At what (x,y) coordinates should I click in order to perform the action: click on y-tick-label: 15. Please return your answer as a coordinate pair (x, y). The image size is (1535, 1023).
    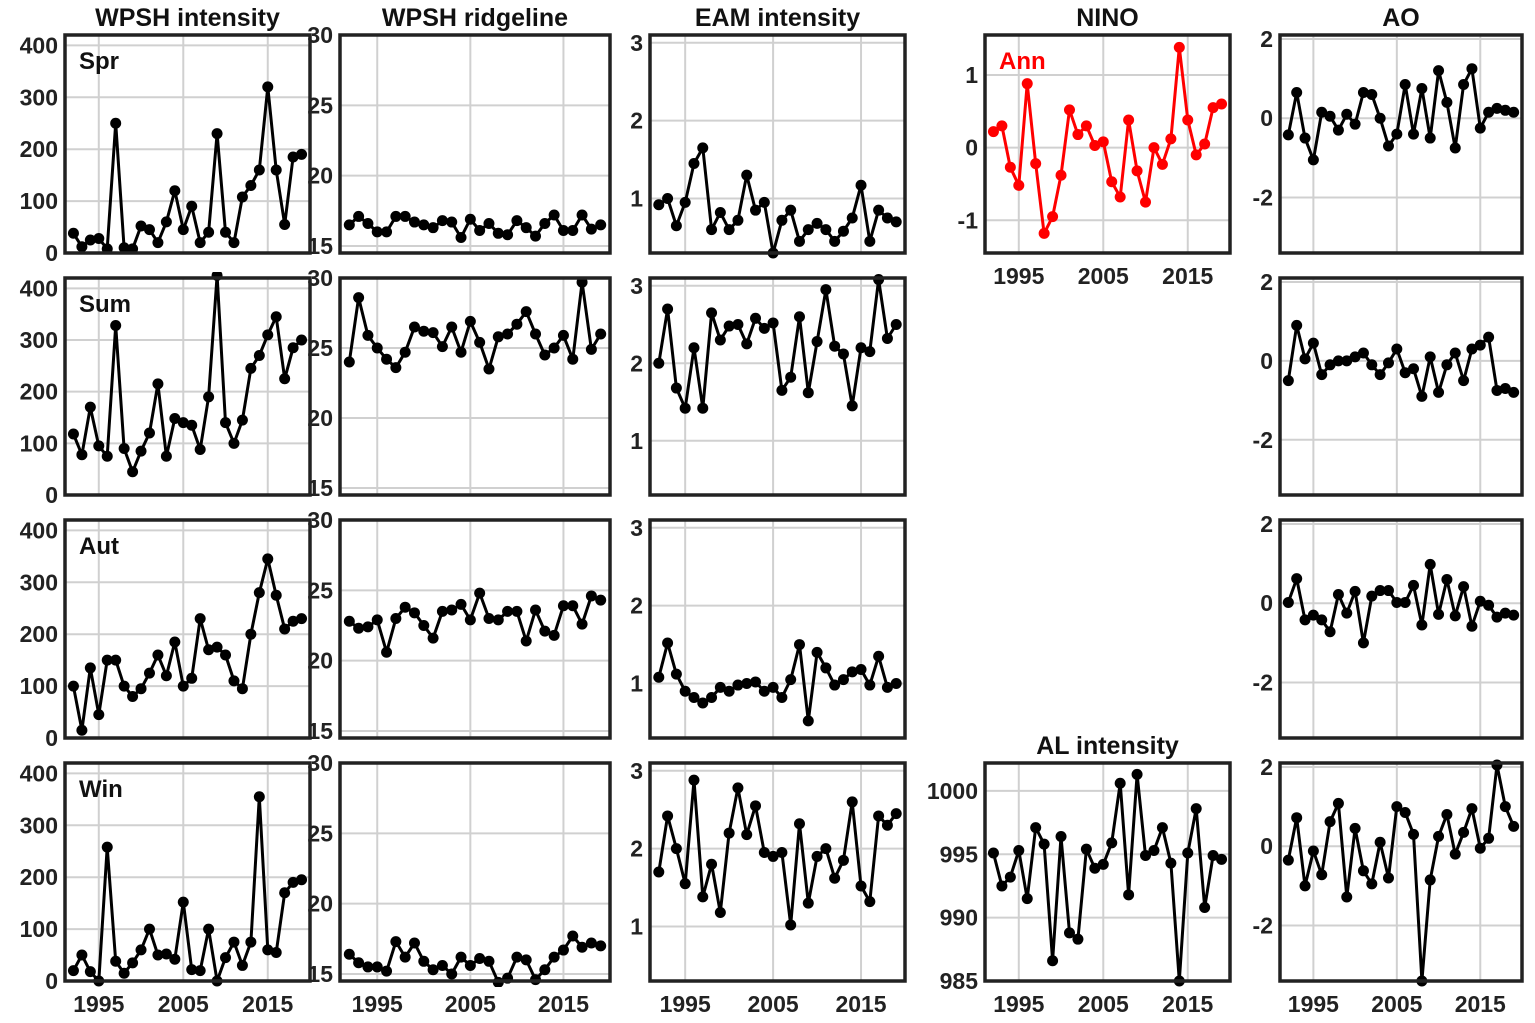
    Looking at the image, I should click on (320, 488).